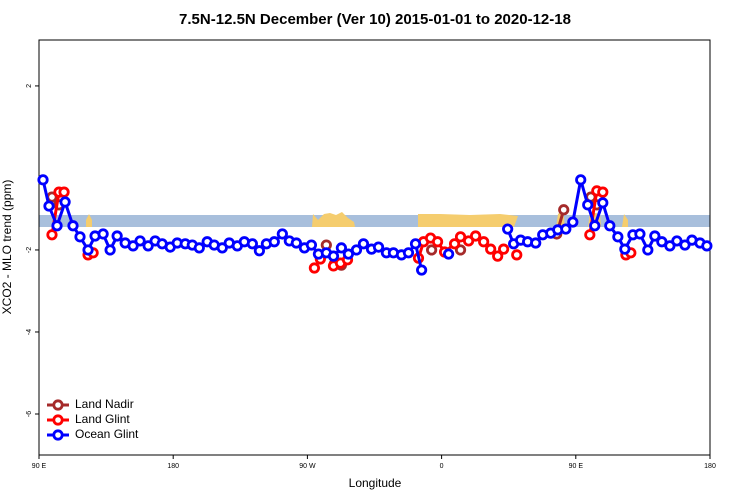 The width and height of the screenshot is (750, 500). What do you see at coordinates (442, 466) in the screenshot?
I see `x-tick-label: 0` at bounding box center [442, 466].